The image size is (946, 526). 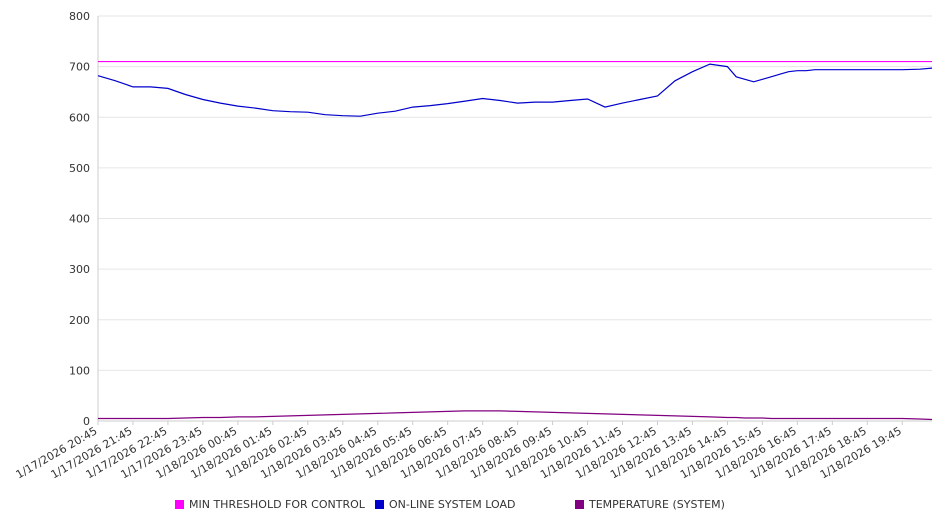 What do you see at coordinates (179, 504) in the screenshot?
I see `legend-swatch-min-threshold` at bounding box center [179, 504].